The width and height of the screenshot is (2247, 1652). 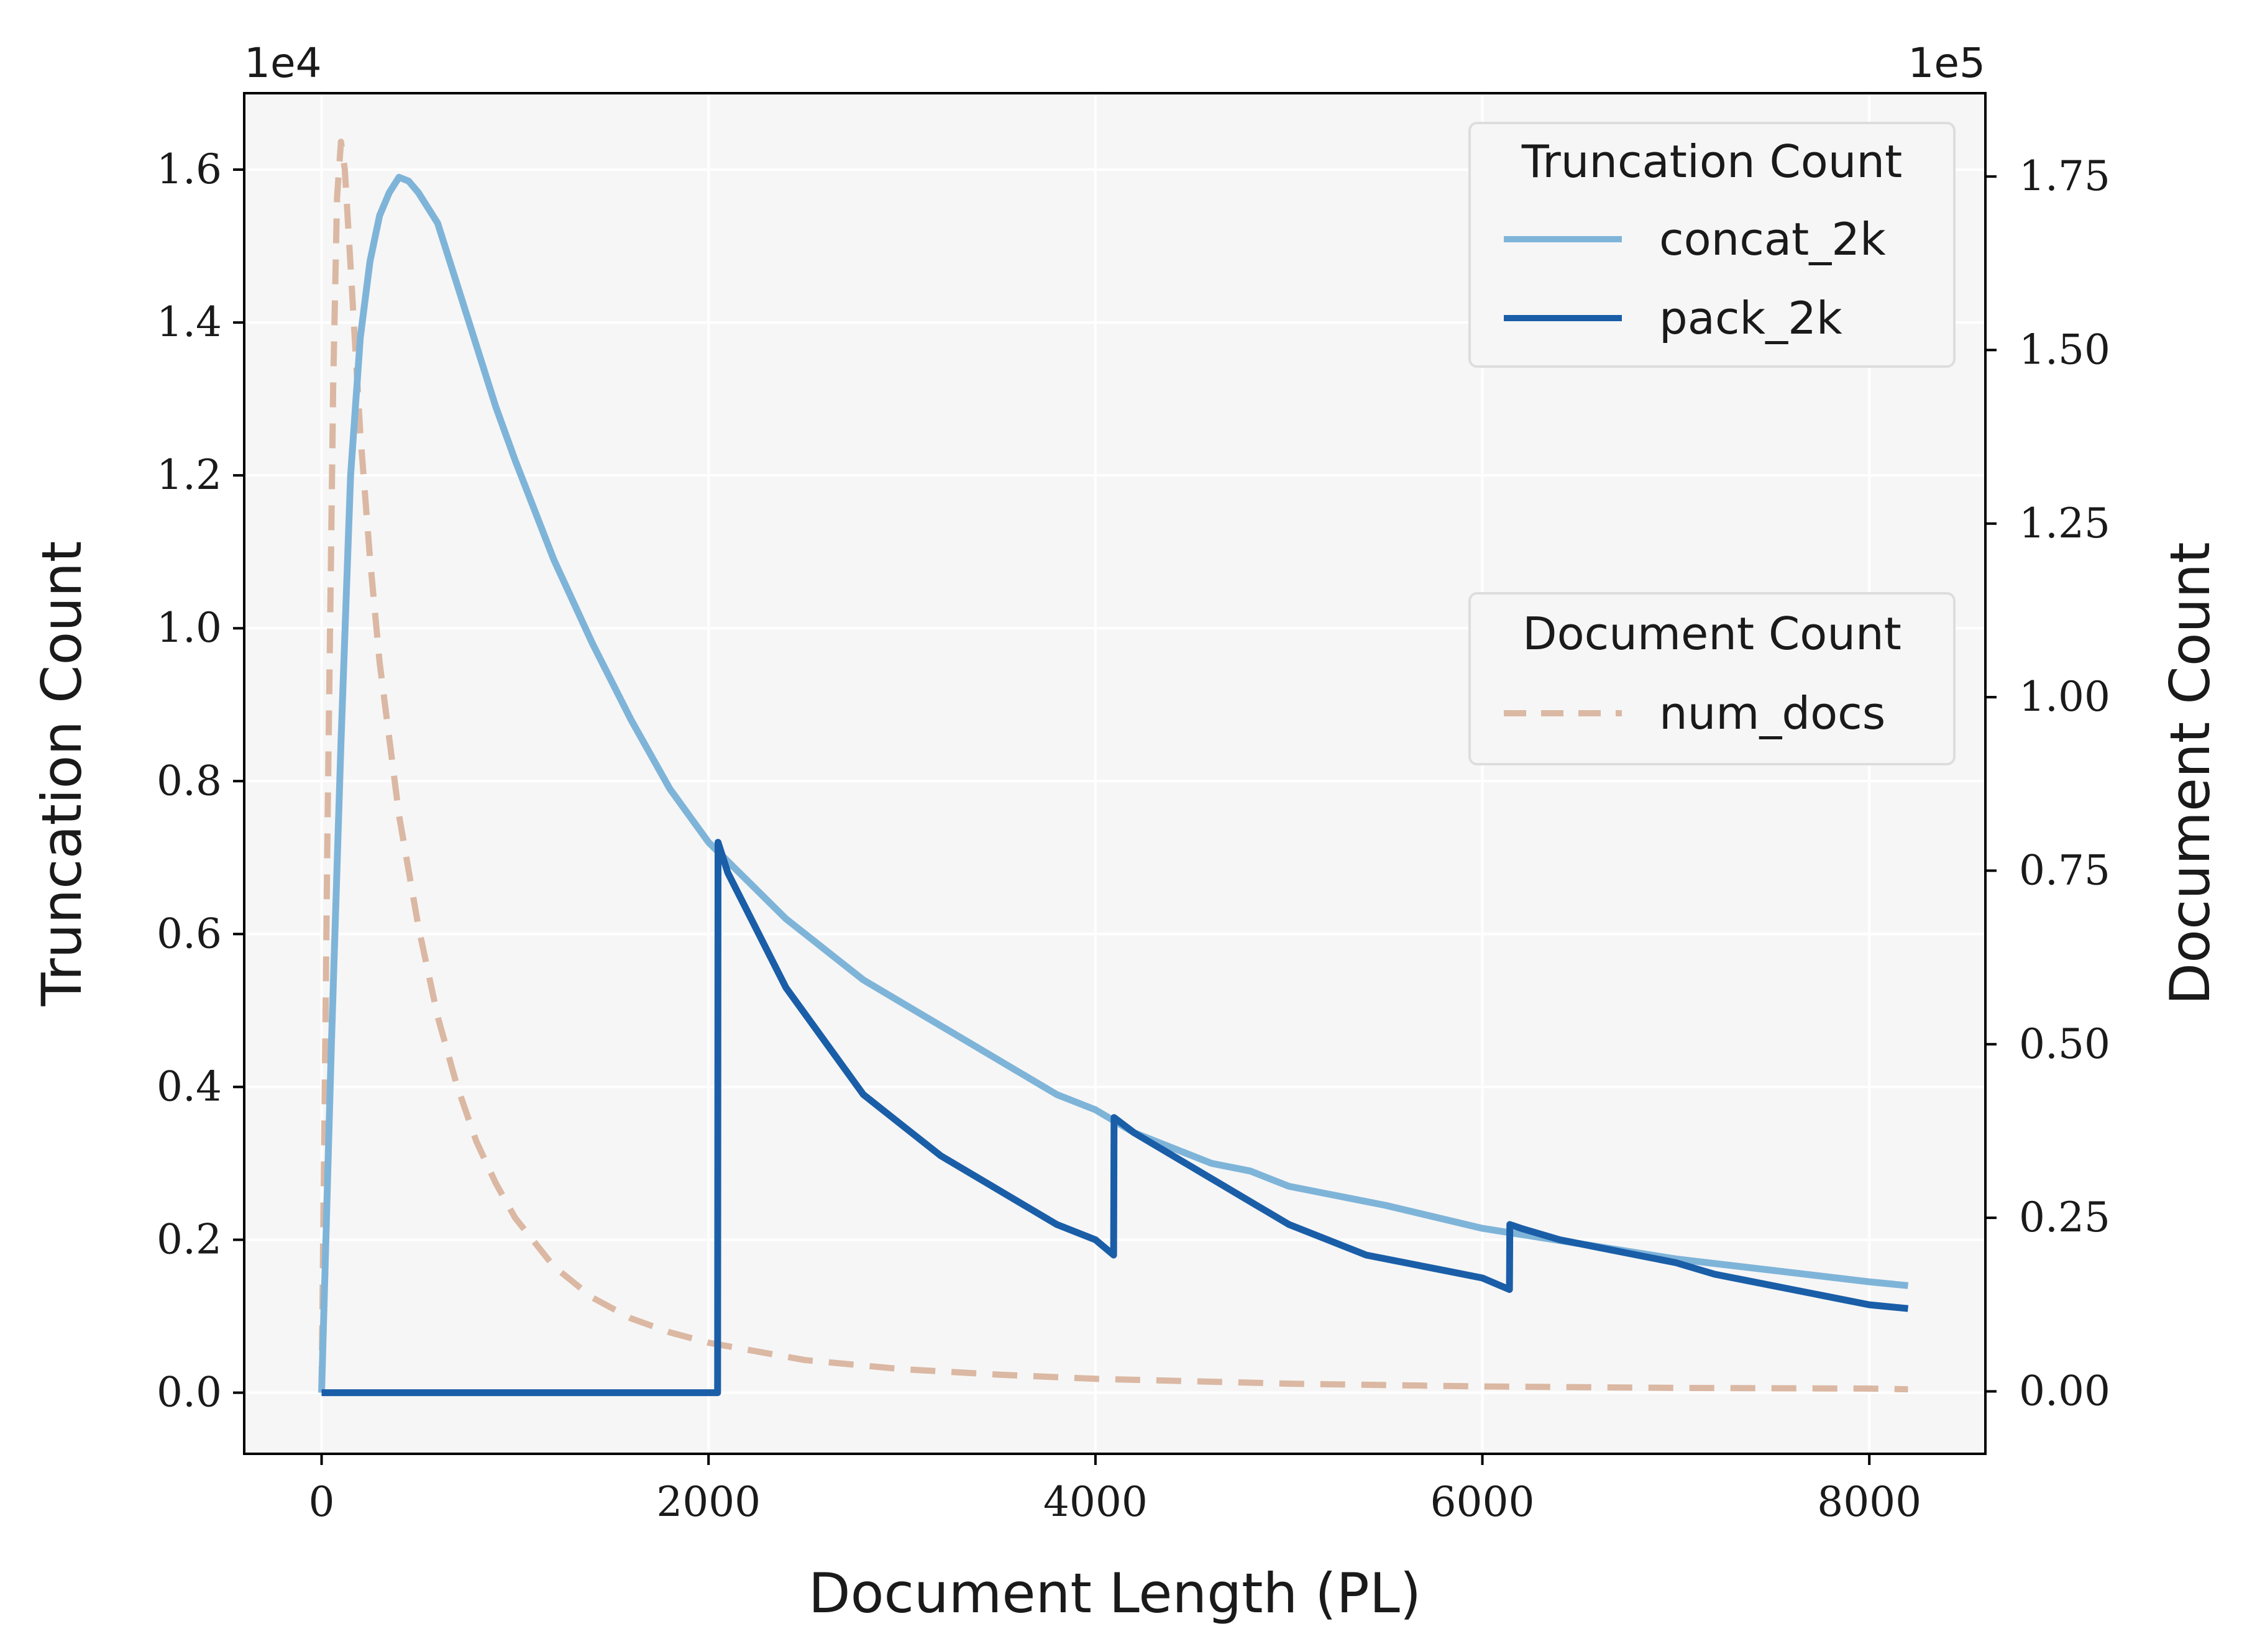 What do you see at coordinates (189, 933) in the screenshot?
I see `y-tick-label: 0.6` at bounding box center [189, 933].